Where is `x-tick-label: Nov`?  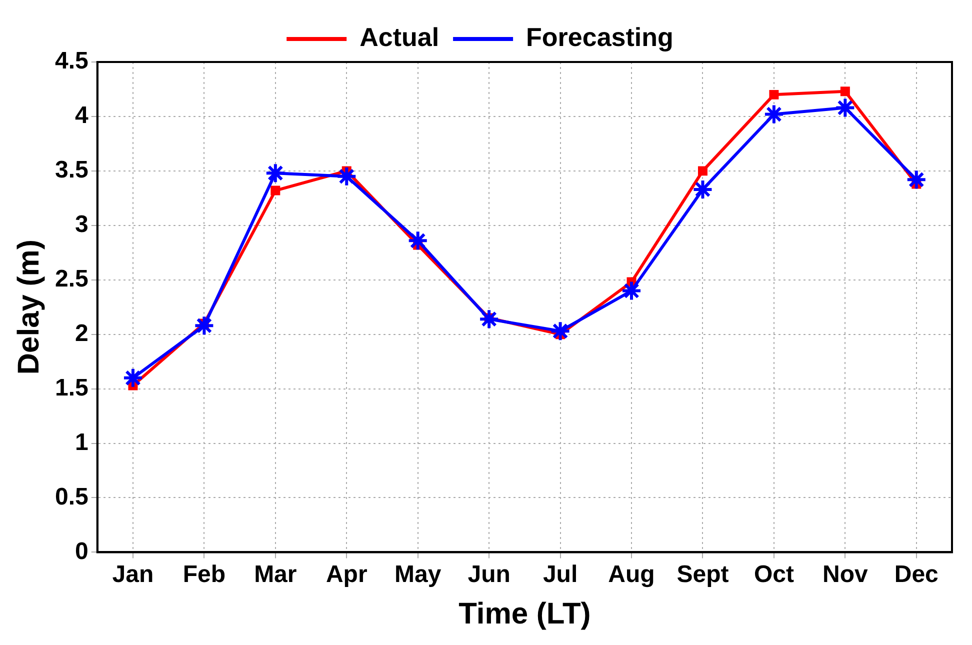 x-tick-label: Nov is located at coordinates (845, 574).